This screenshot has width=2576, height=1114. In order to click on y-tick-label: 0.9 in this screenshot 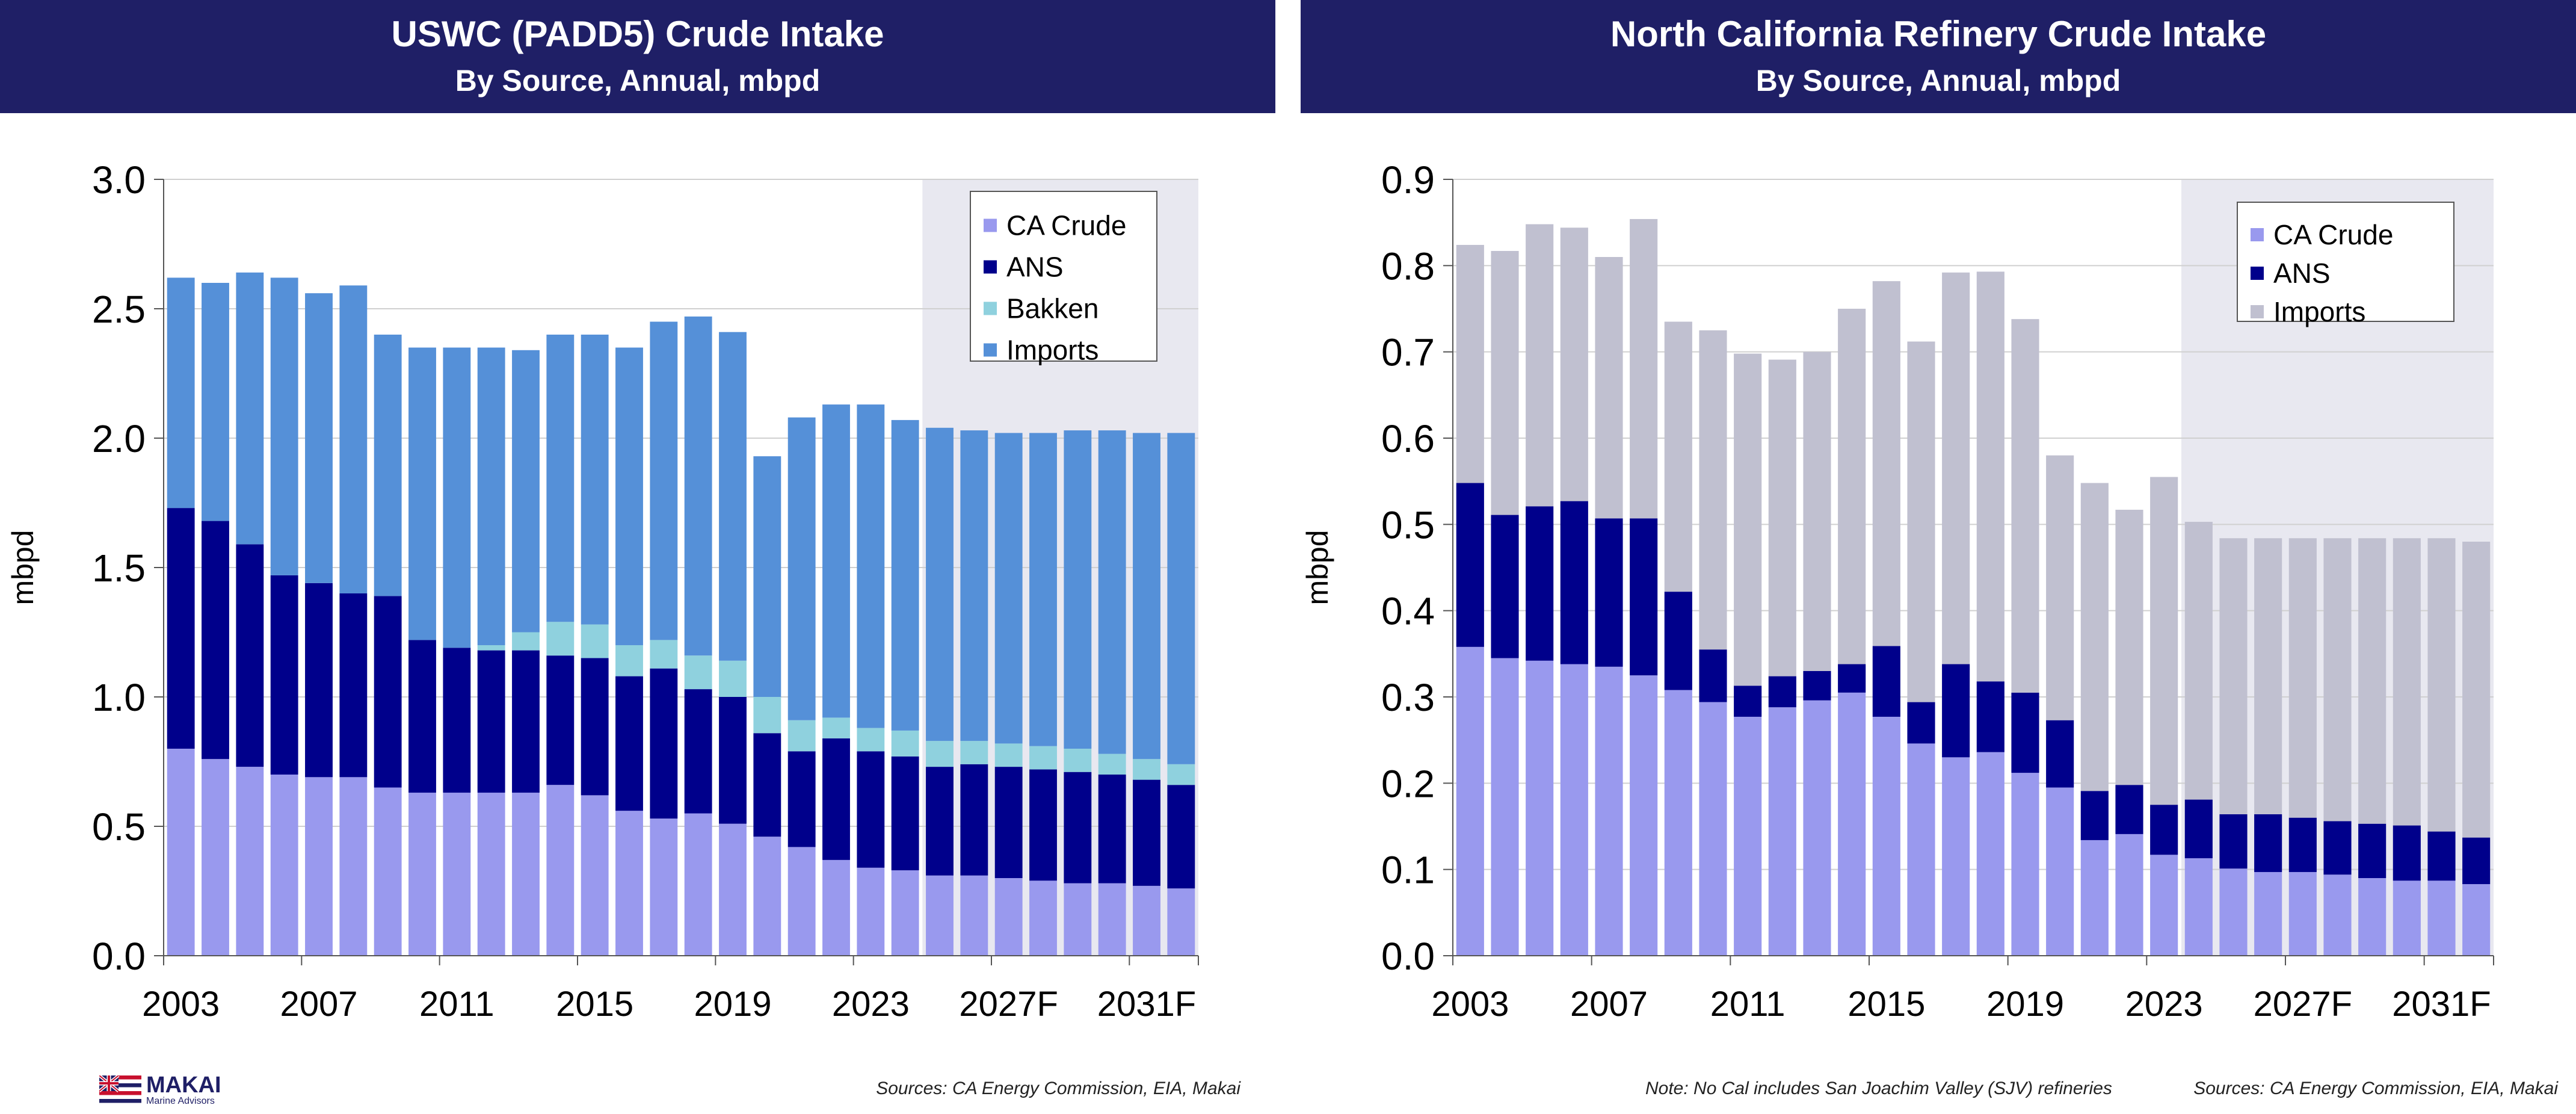, I will do `click(1408, 180)`.